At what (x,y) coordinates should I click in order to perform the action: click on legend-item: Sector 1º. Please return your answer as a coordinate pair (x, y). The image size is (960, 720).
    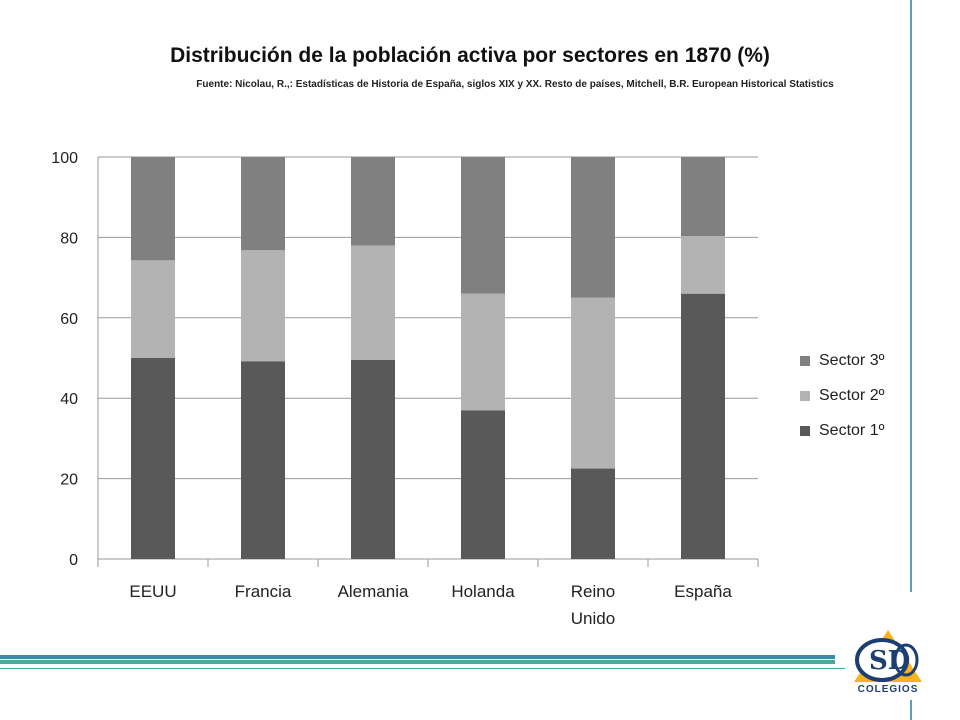
    Looking at the image, I should click on (842, 430).